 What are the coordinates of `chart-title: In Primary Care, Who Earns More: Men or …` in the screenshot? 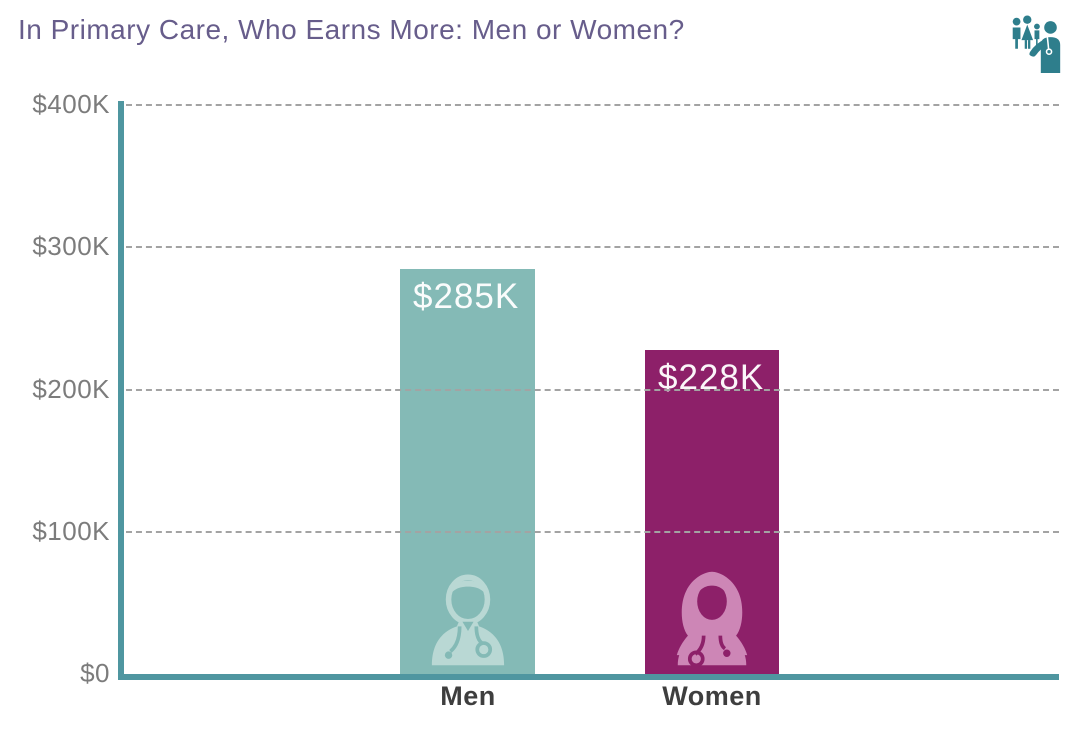 It's located at (351, 29).